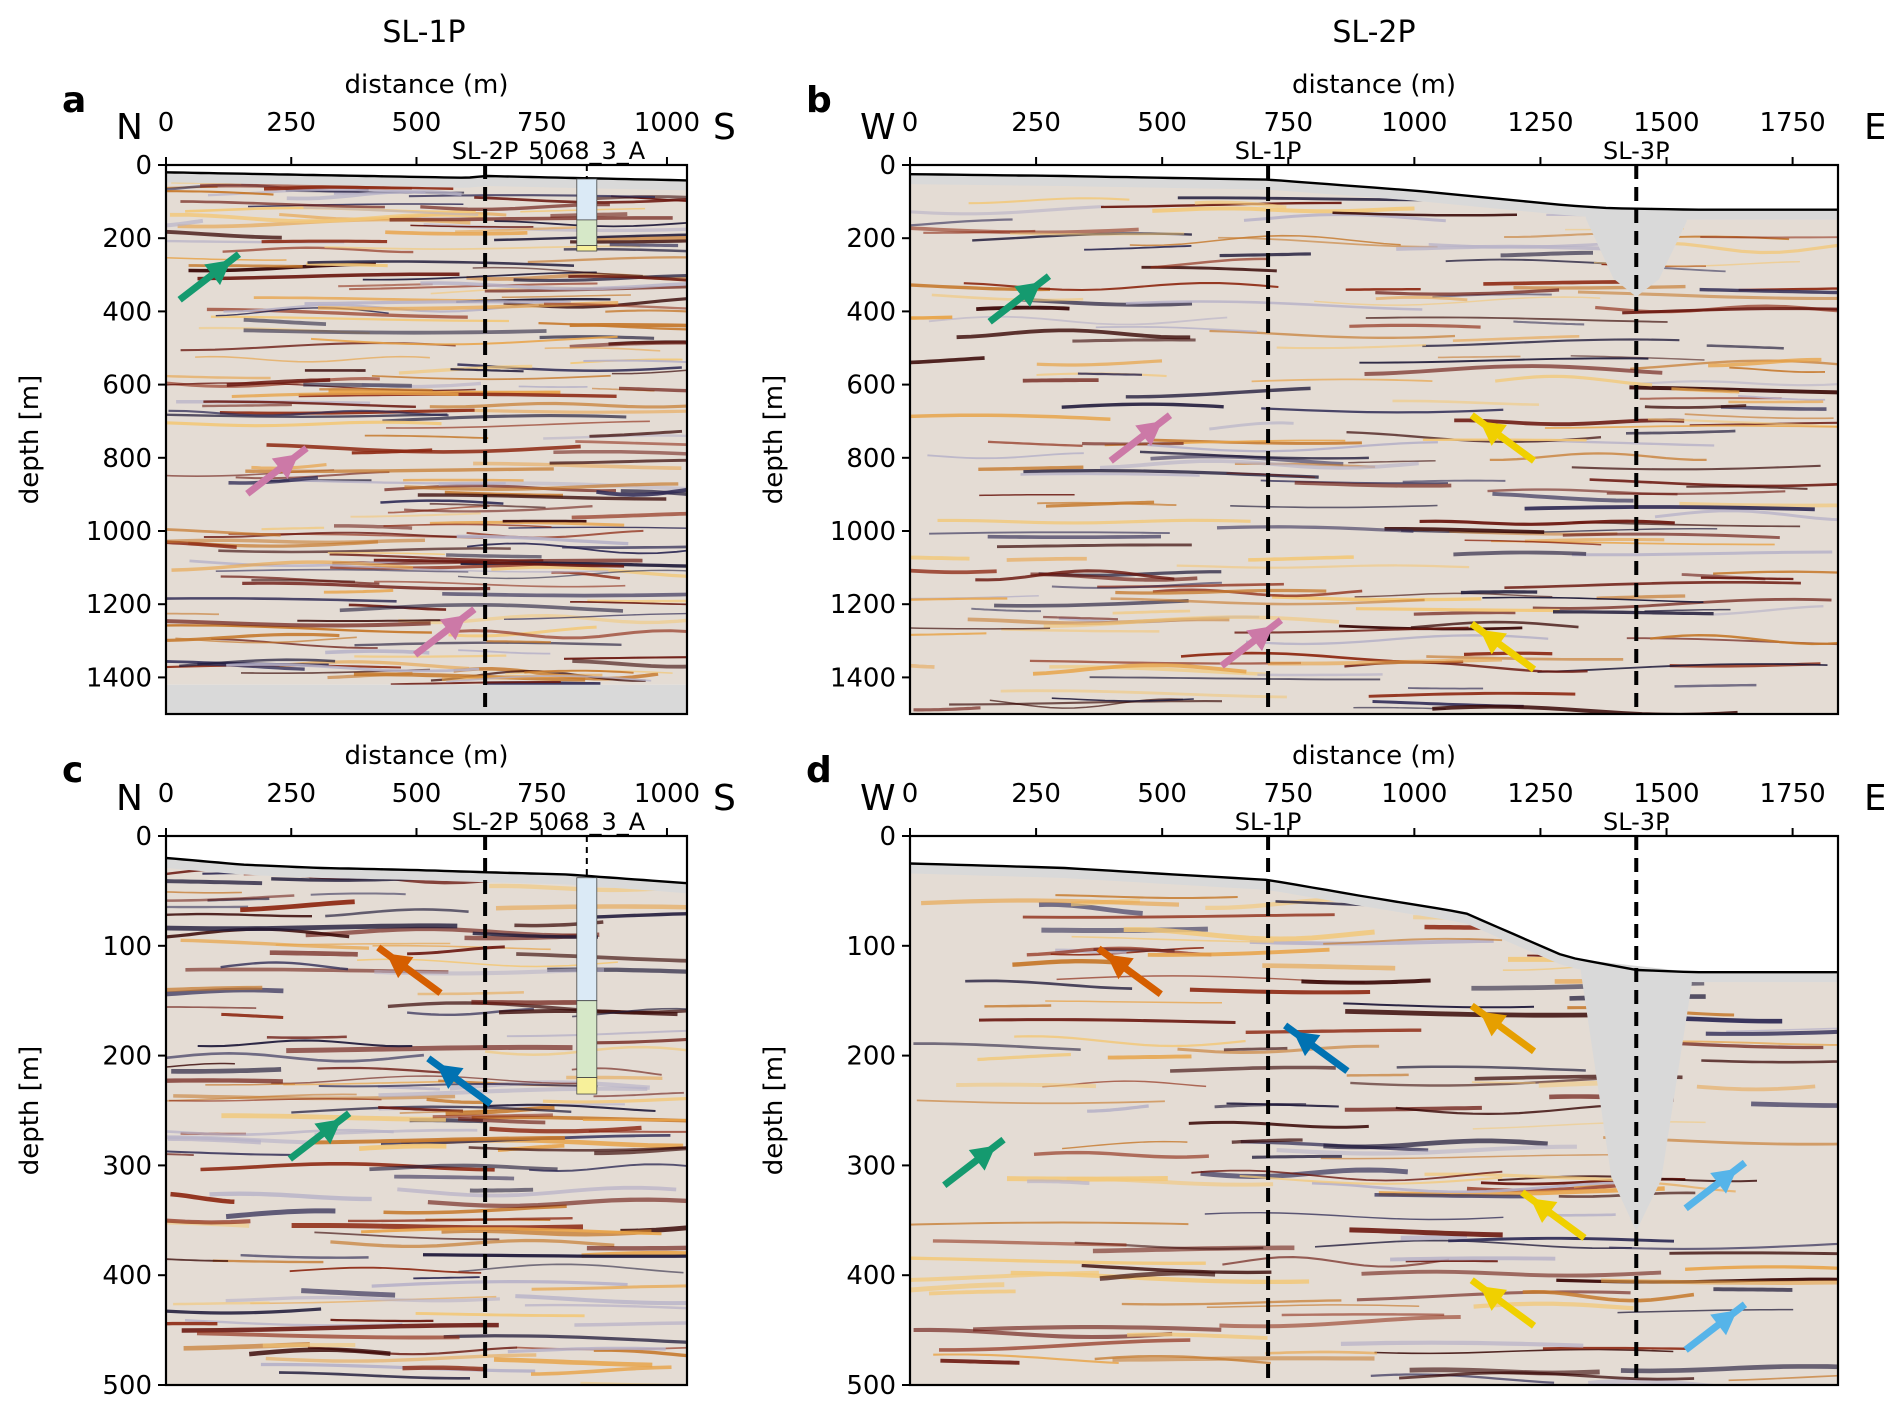 The height and width of the screenshot is (1410, 1884). I want to click on x-tick-label: 750, so click(542, 123).